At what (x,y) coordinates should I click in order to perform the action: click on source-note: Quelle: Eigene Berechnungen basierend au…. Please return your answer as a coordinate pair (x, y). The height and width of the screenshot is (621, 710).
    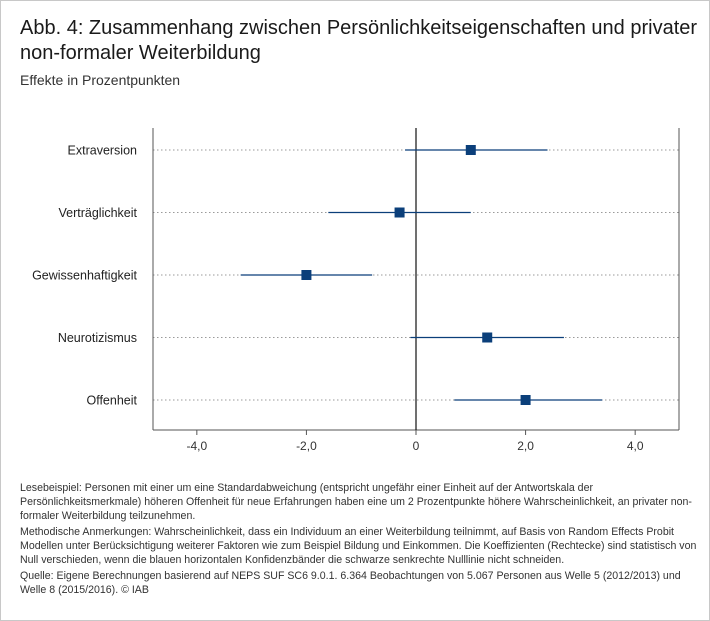
    Looking at the image, I should click on (350, 583).